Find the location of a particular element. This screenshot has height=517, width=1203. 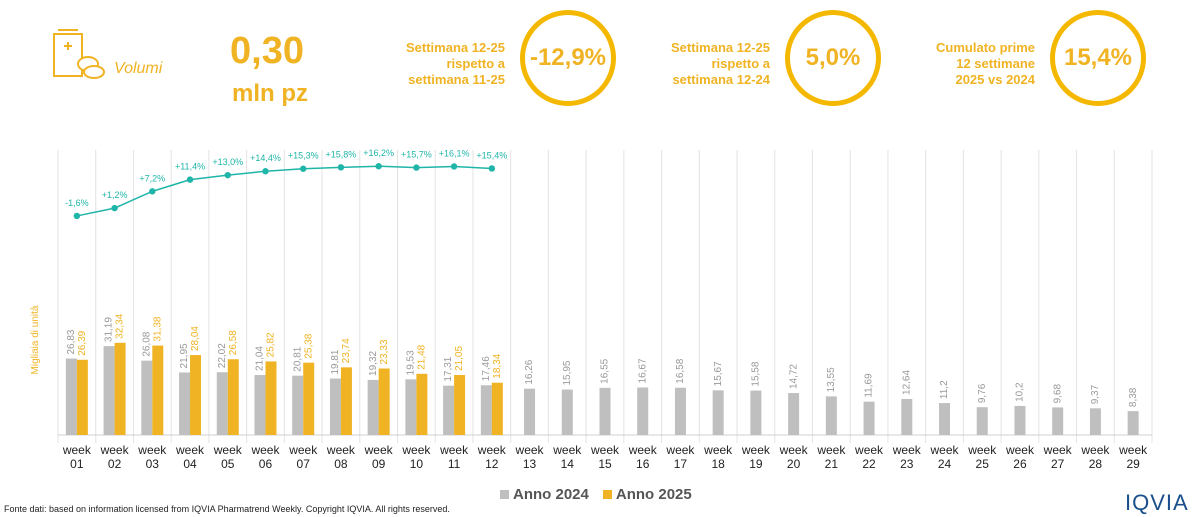

x-tick-label: week 20 is located at coordinates (793, 457).